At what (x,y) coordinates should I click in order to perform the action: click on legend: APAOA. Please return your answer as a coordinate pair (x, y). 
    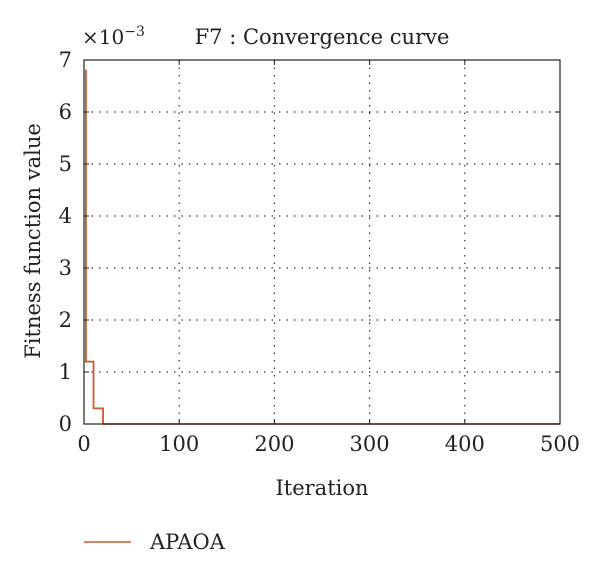
    Looking at the image, I should click on (155, 542).